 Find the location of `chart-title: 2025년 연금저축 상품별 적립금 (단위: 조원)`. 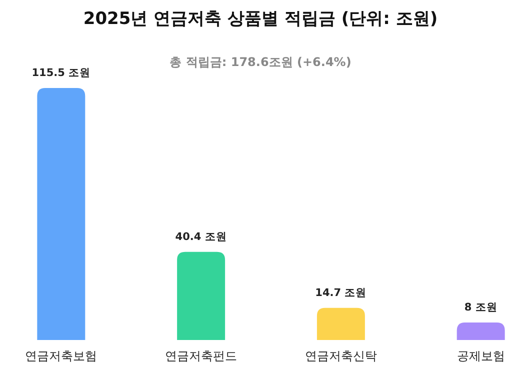

chart-title: 2025년 연금저축 상품별 적립금 (단위: 조원) is located at coordinates (260, 19).